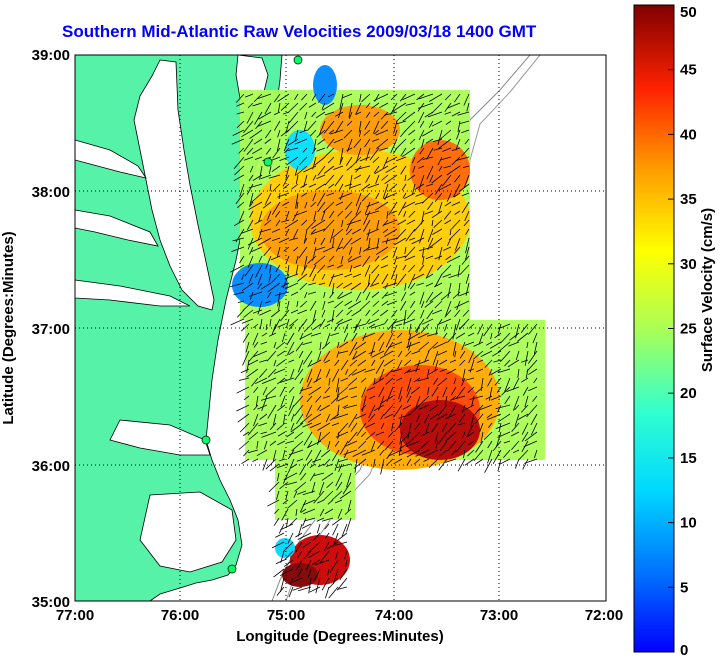  What do you see at coordinates (252, 314) in the screenshot?
I see `radar-stations` at bounding box center [252, 314].